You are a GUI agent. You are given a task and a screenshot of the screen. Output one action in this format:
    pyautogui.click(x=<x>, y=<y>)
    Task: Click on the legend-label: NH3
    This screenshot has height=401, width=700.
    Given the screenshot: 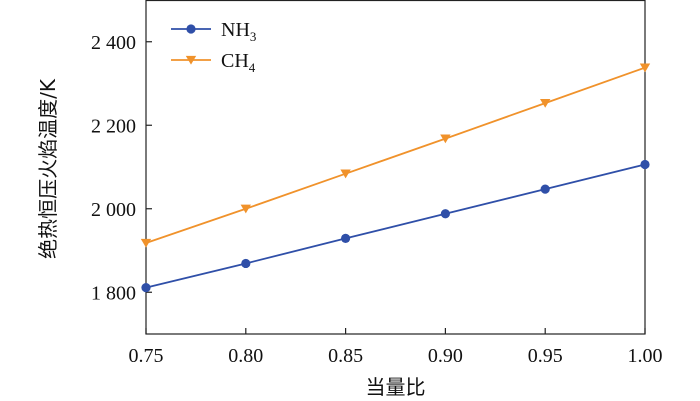 What is the action you would take?
    pyautogui.click(x=238, y=31)
    